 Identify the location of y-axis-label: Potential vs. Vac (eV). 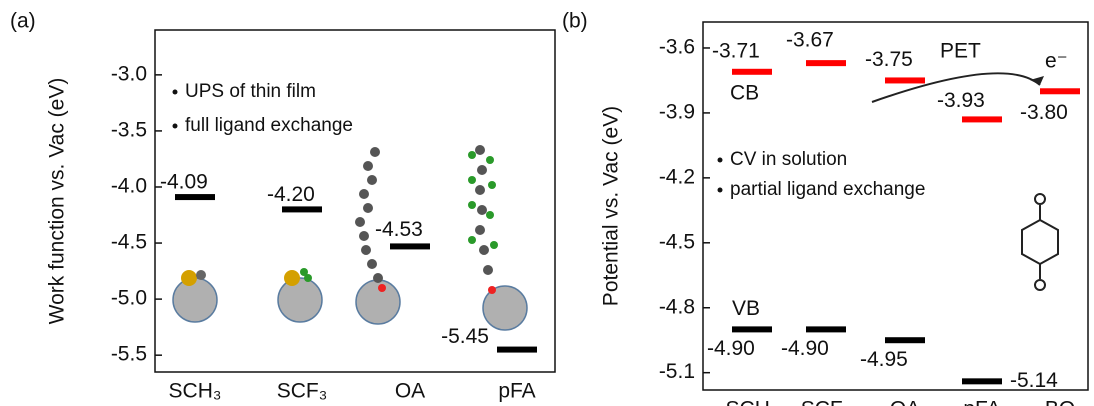
(611, 206).